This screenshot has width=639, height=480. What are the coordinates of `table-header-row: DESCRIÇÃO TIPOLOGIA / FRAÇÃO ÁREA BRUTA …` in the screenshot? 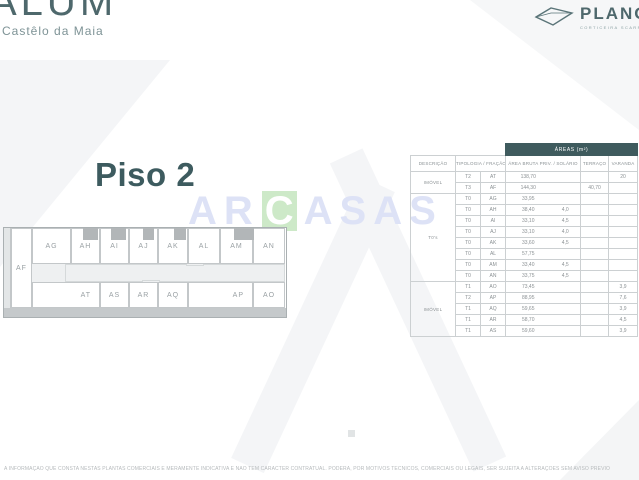 It's located at (524, 163).